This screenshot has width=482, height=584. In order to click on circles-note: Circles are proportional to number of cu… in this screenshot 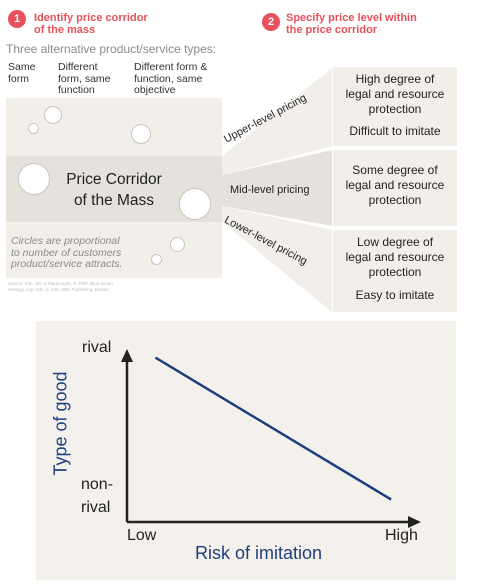, I will do `click(67, 253)`.